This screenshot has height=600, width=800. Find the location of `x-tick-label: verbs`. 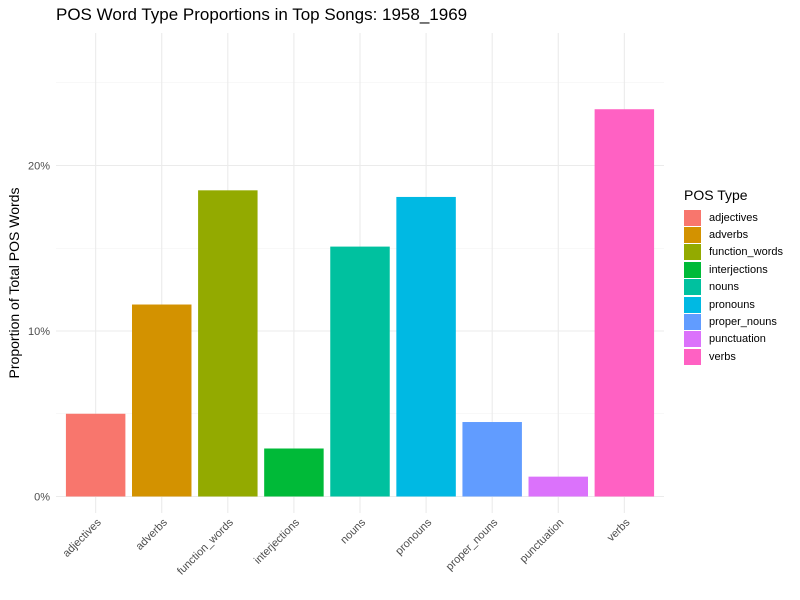

x-tick-label: verbs is located at coordinates (619, 530).